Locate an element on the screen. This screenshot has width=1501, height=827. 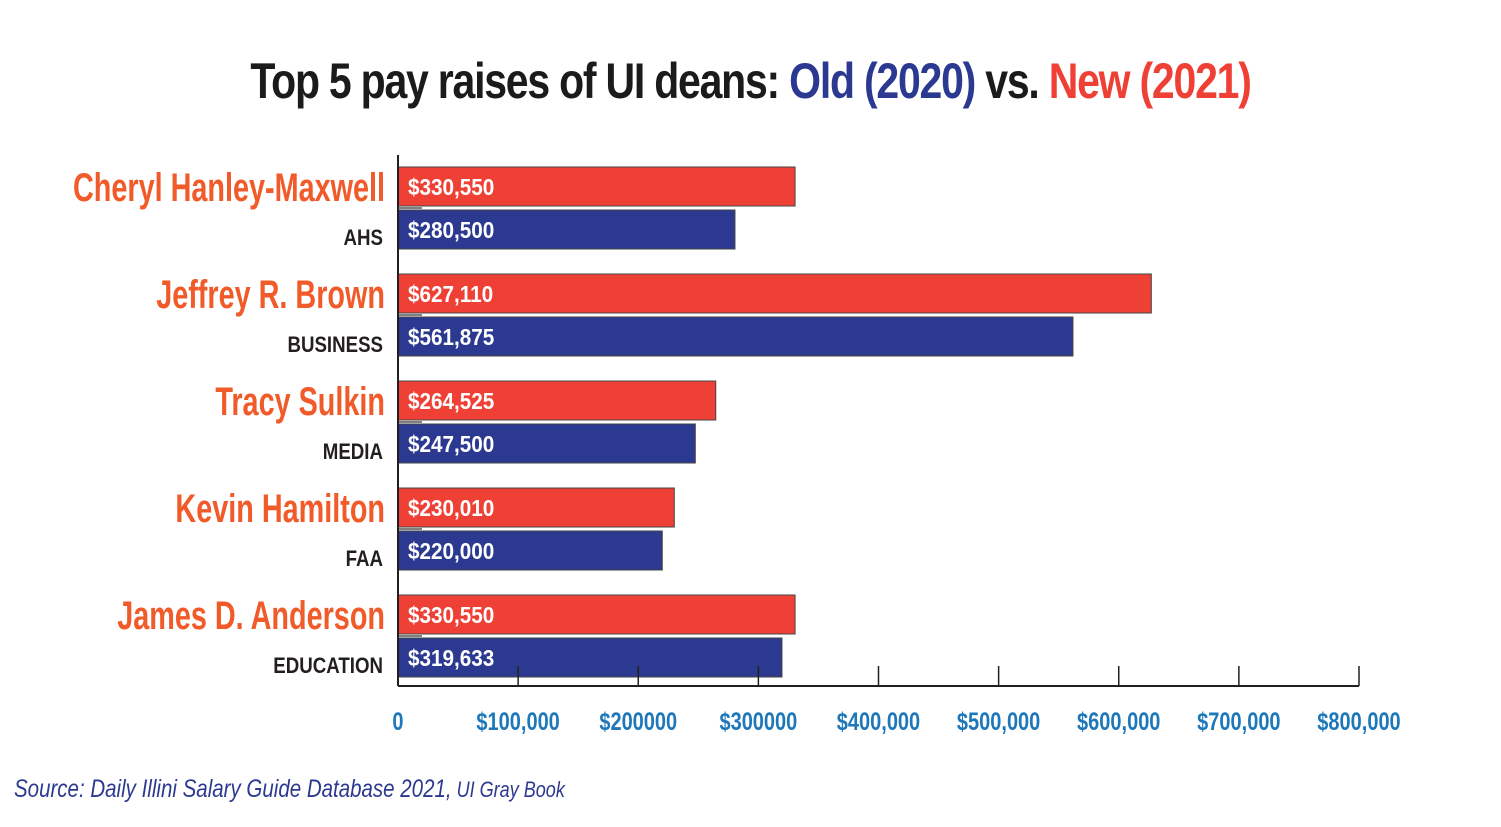
title-old-label: Old (2020) is located at coordinates (882, 81).